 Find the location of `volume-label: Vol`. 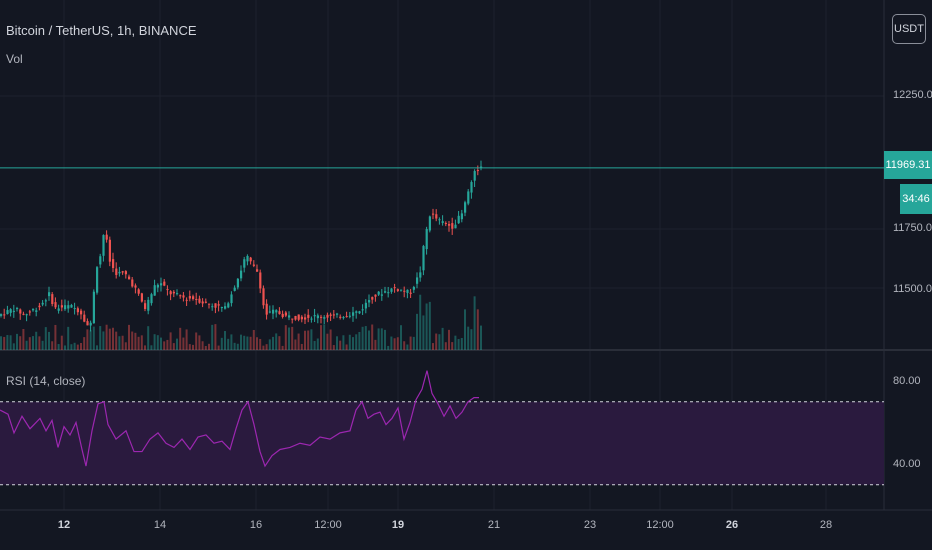

volume-label: Vol is located at coordinates (14, 59).